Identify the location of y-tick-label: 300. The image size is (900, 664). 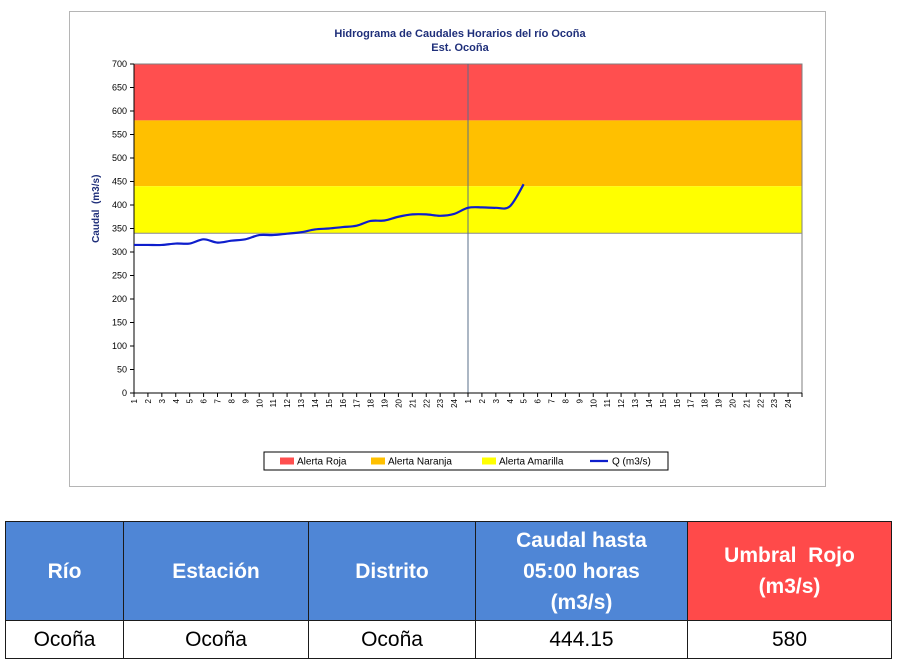
(119, 252).